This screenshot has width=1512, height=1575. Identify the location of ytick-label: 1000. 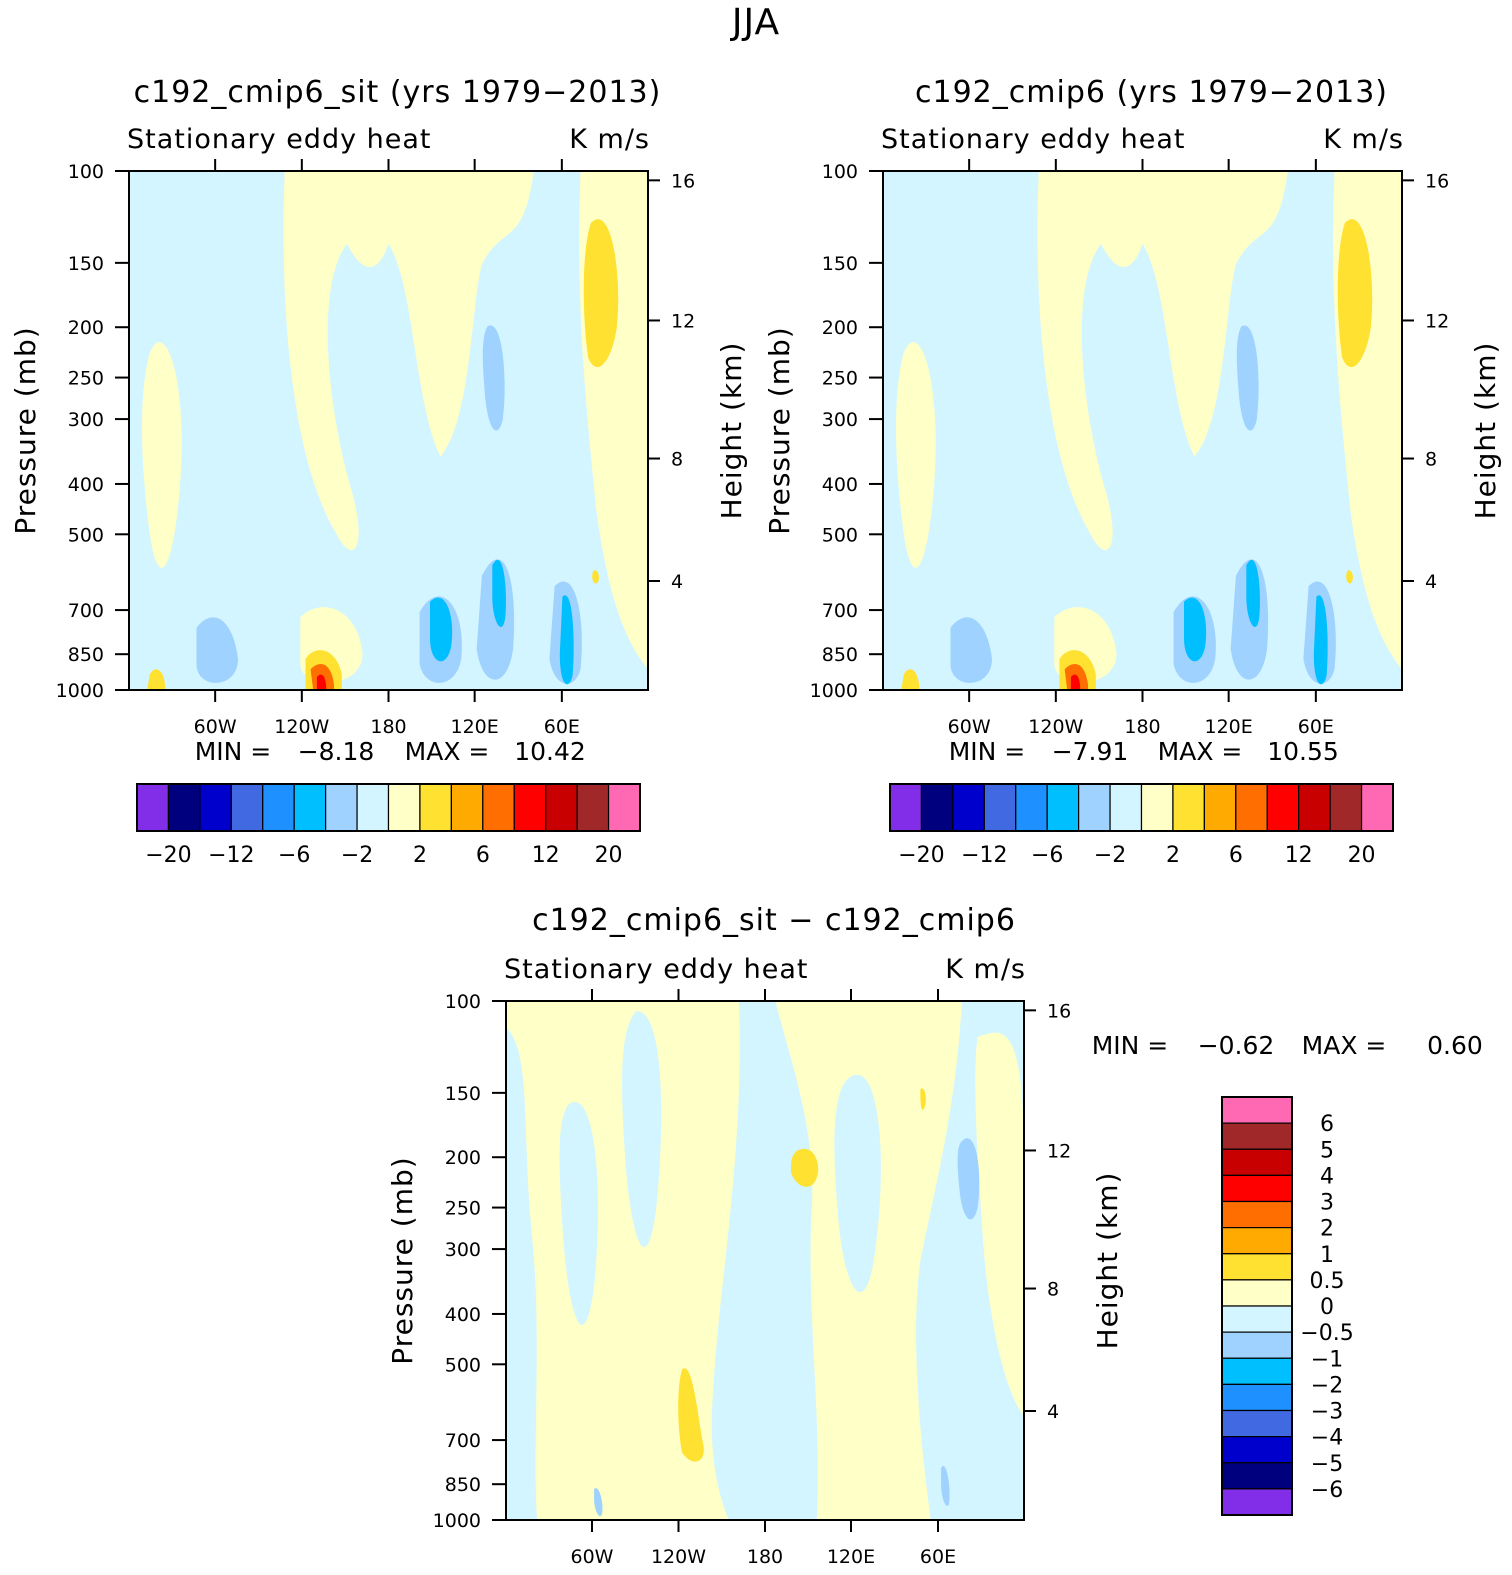
(457, 1521).